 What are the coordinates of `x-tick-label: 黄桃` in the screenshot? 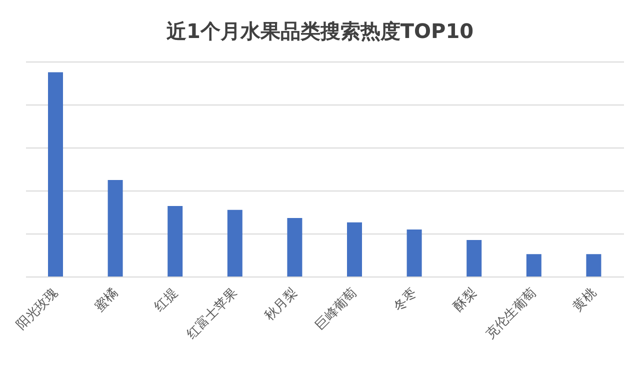 It's located at (585, 300).